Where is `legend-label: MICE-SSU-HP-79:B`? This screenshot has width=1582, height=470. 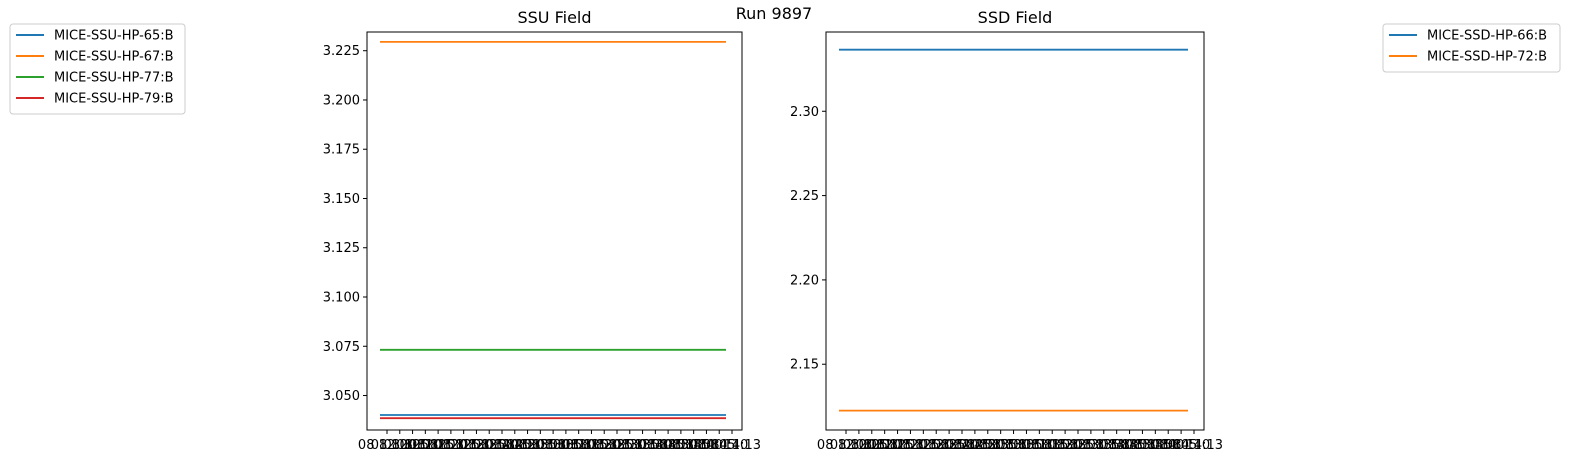 legend-label: MICE-SSU-HP-79:B is located at coordinates (114, 99).